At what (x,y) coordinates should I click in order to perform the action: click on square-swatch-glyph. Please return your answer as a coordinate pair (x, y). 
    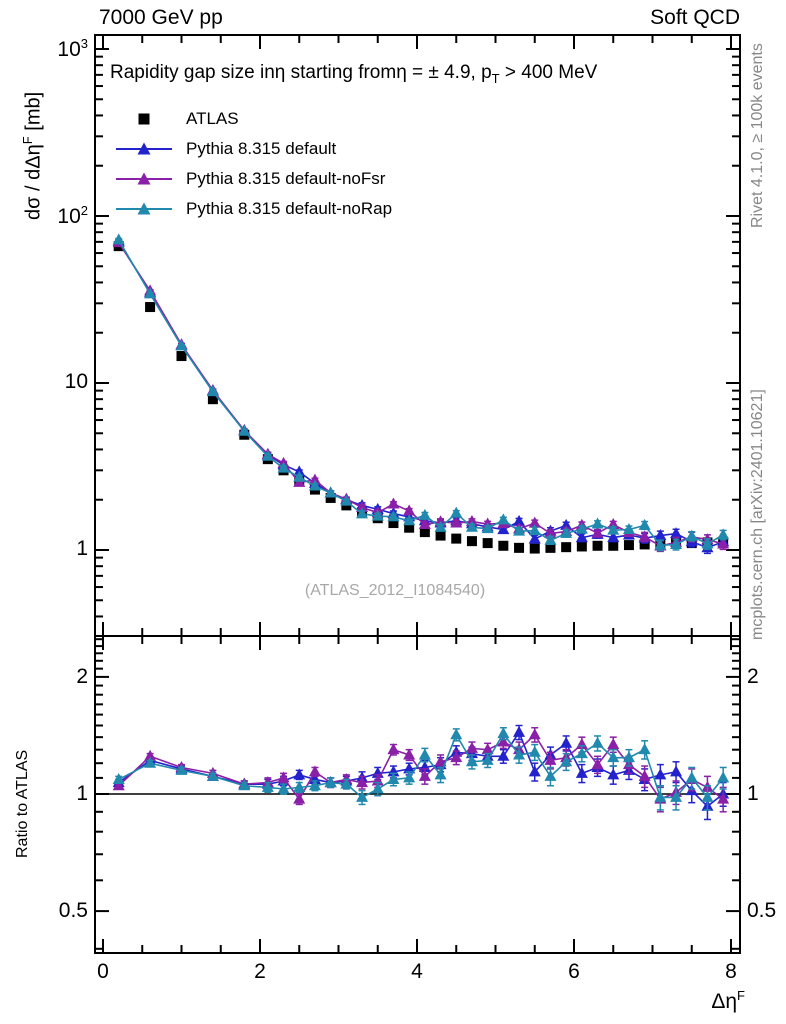
    Looking at the image, I should click on (144, 119).